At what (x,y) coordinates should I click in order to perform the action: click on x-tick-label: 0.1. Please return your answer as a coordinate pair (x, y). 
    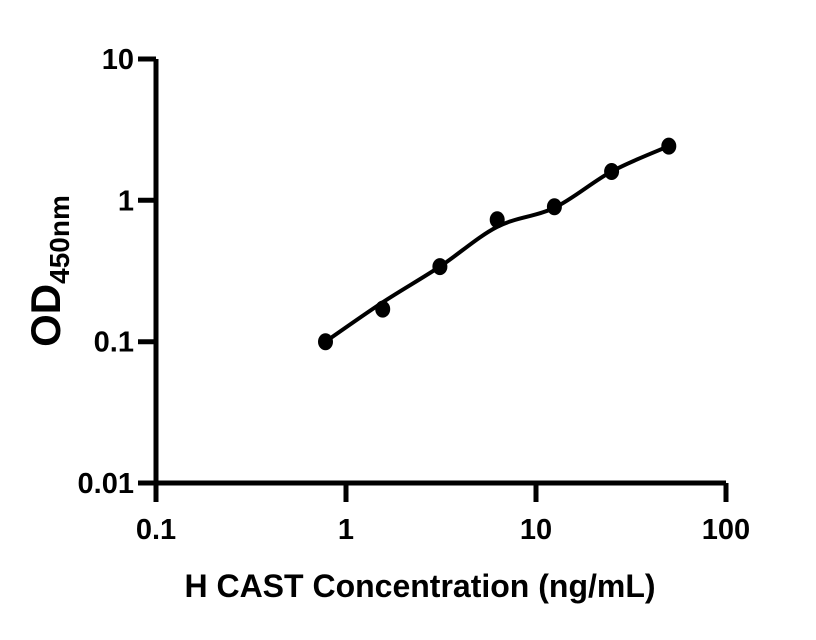
    Looking at the image, I should click on (156, 530).